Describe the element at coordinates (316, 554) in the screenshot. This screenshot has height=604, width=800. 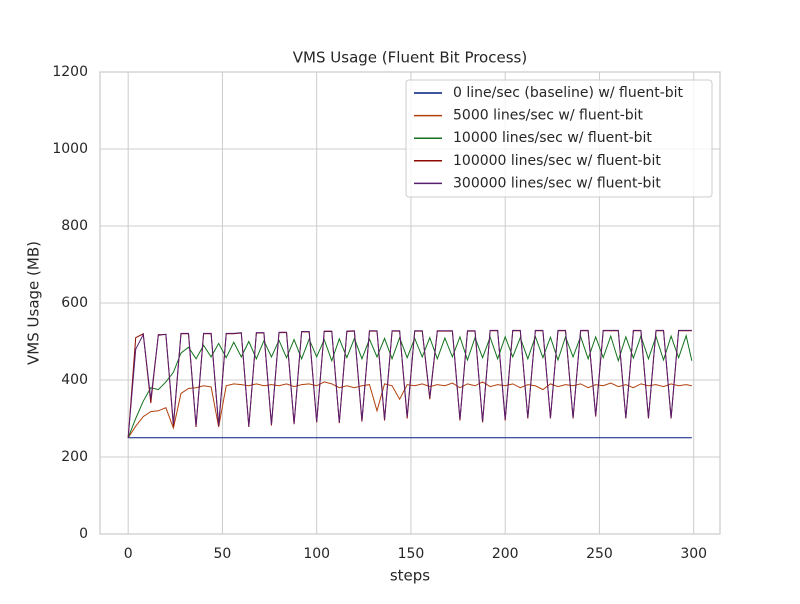
I see `x-tick-label: 100` at that location.